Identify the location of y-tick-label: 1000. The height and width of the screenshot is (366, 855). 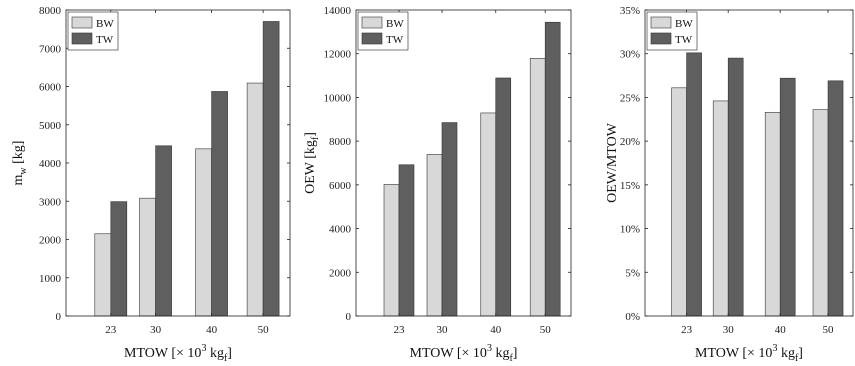
(50, 279).